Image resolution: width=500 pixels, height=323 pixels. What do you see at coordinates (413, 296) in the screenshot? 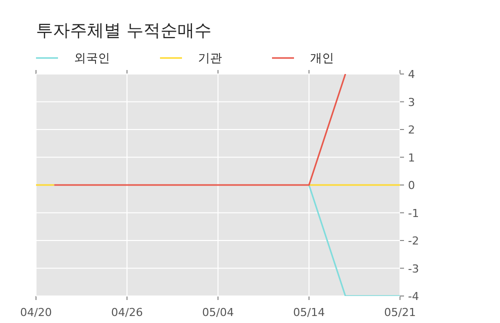
I see `y-tick-label: -4` at bounding box center [413, 296].